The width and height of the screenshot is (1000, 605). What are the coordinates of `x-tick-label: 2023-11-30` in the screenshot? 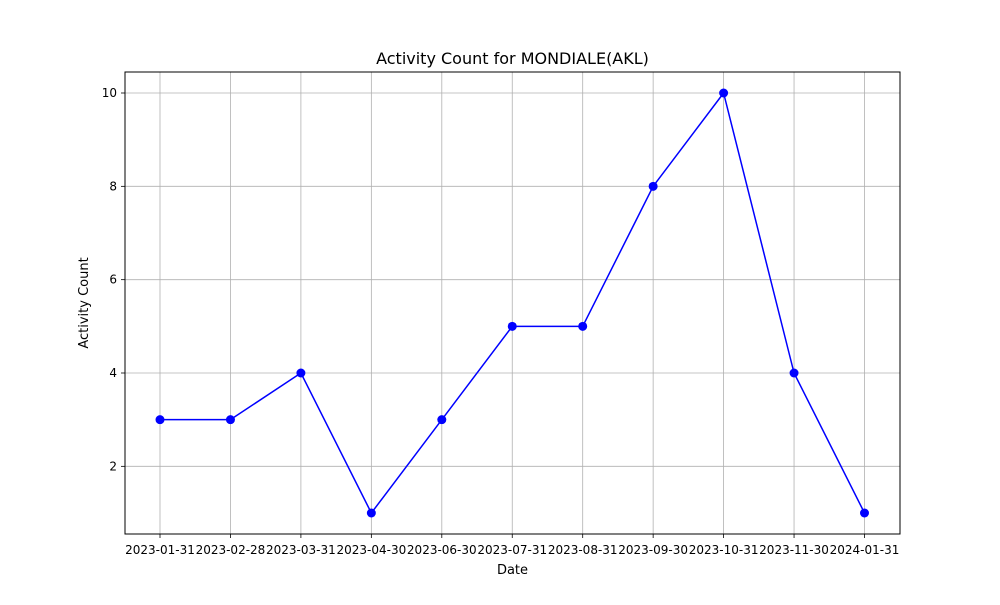 It's located at (794, 550).